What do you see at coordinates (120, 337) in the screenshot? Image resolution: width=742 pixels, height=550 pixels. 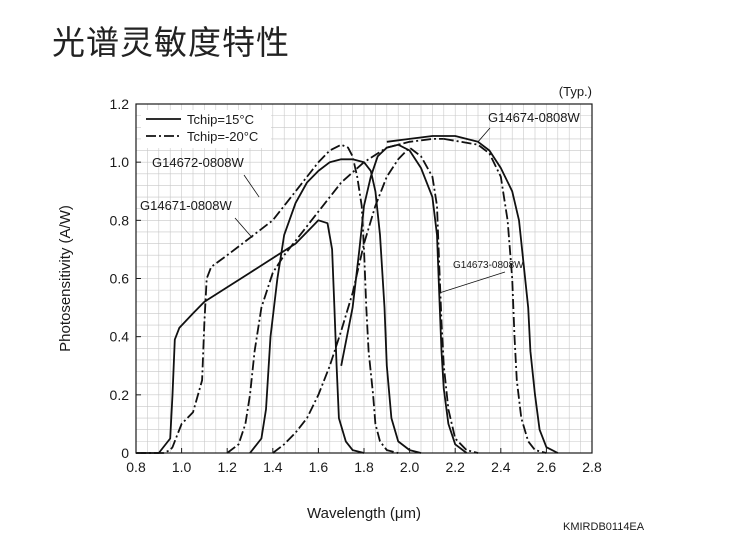 I see `y-tick-label: 0.4` at bounding box center [120, 337].